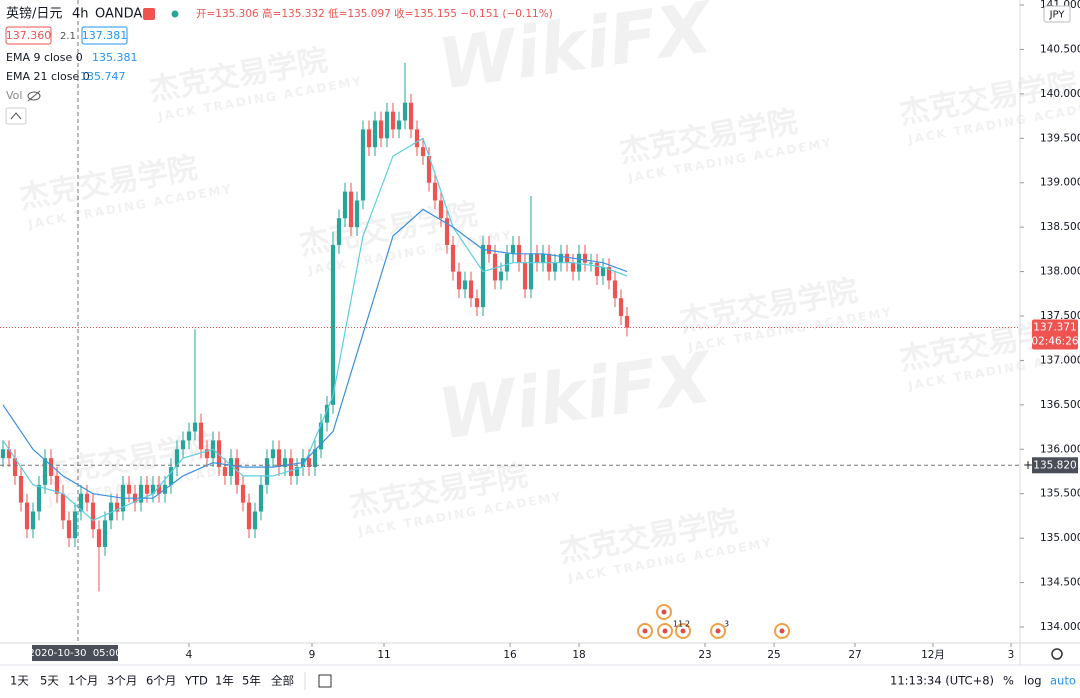  I want to click on y-tick-label: 138.000, so click(1060, 272).